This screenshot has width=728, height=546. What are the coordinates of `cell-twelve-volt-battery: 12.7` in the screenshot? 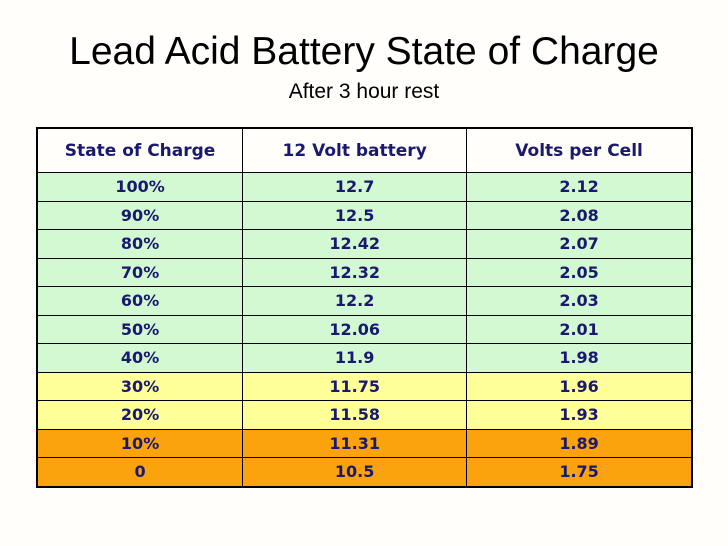 It's located at (355, 187).